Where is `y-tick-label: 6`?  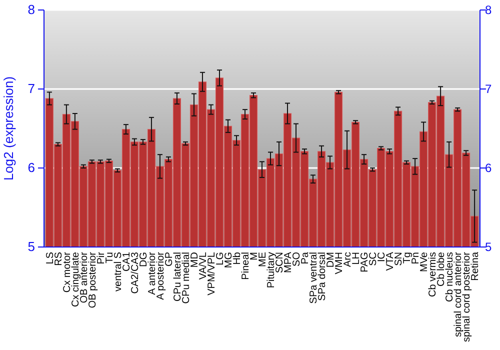
y-tick-label: 6 is located at coordinates (31, 168).